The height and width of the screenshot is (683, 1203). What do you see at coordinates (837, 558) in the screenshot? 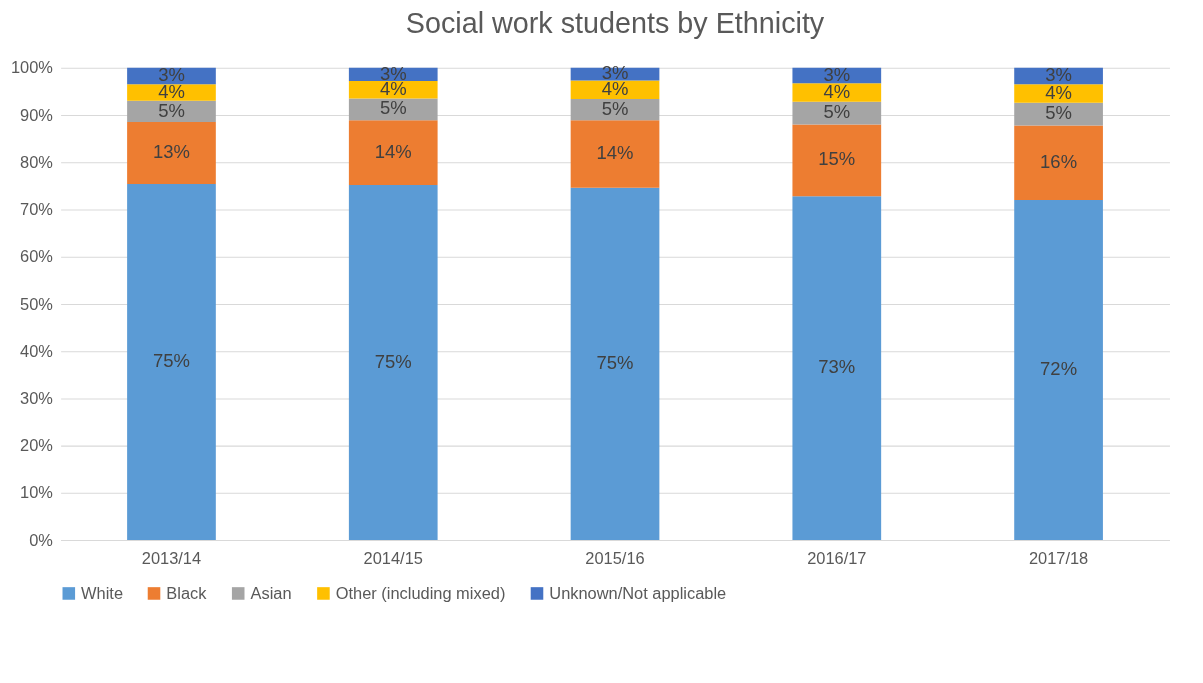
I see `x-tick-label: 2016/17` at bounding box center [837, 558].